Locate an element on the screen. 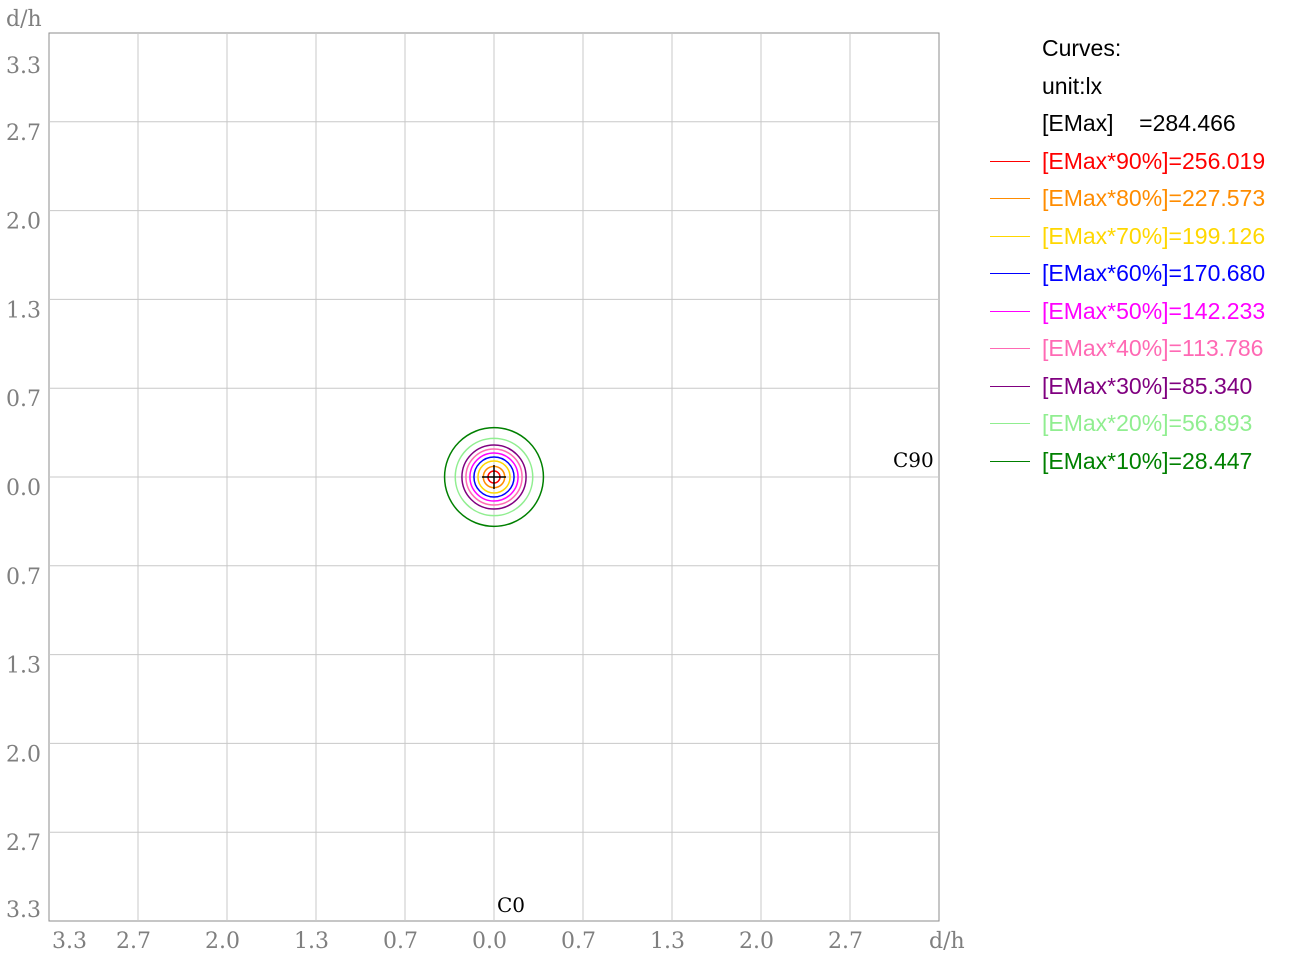  legend-label: [EMax*30%]=85.340 is located at coordinates (1147, 385).